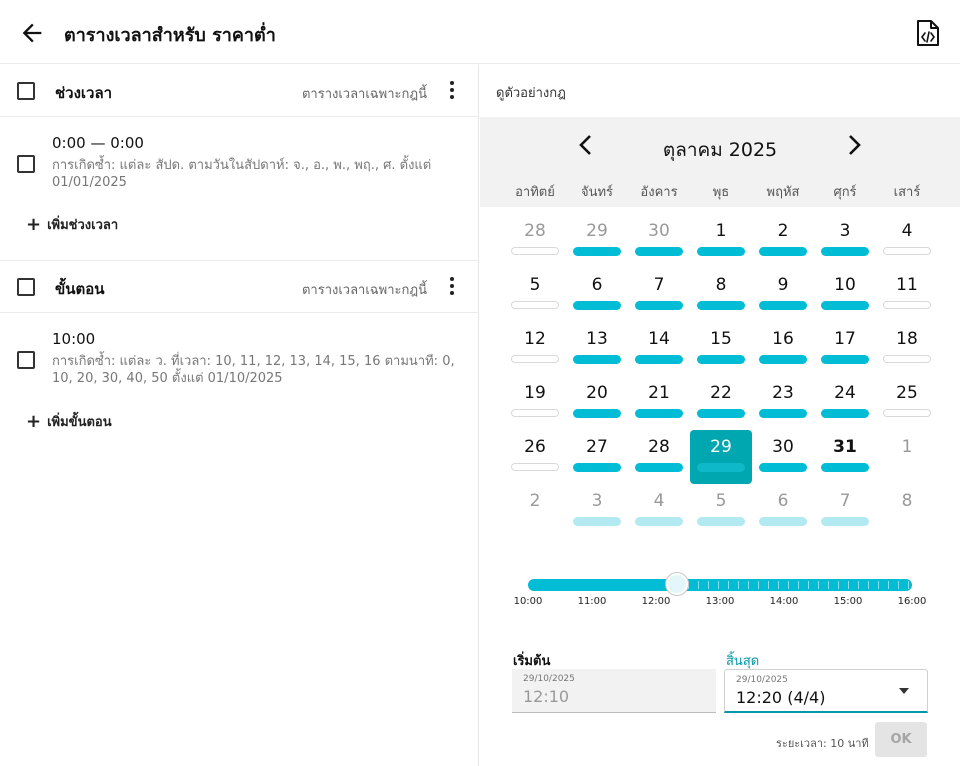 Image resolution: width=960 pixels, height=766 pixels. Describe the element at coordinates (659, 403) in the screenshot. I see `calendar-day: 21` at that location.